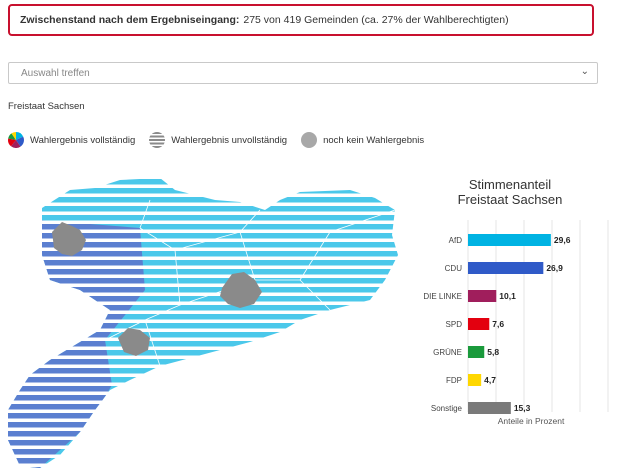  I want to click on legend-item-none: noch kein Wahlergebnis, so click(362, 140).